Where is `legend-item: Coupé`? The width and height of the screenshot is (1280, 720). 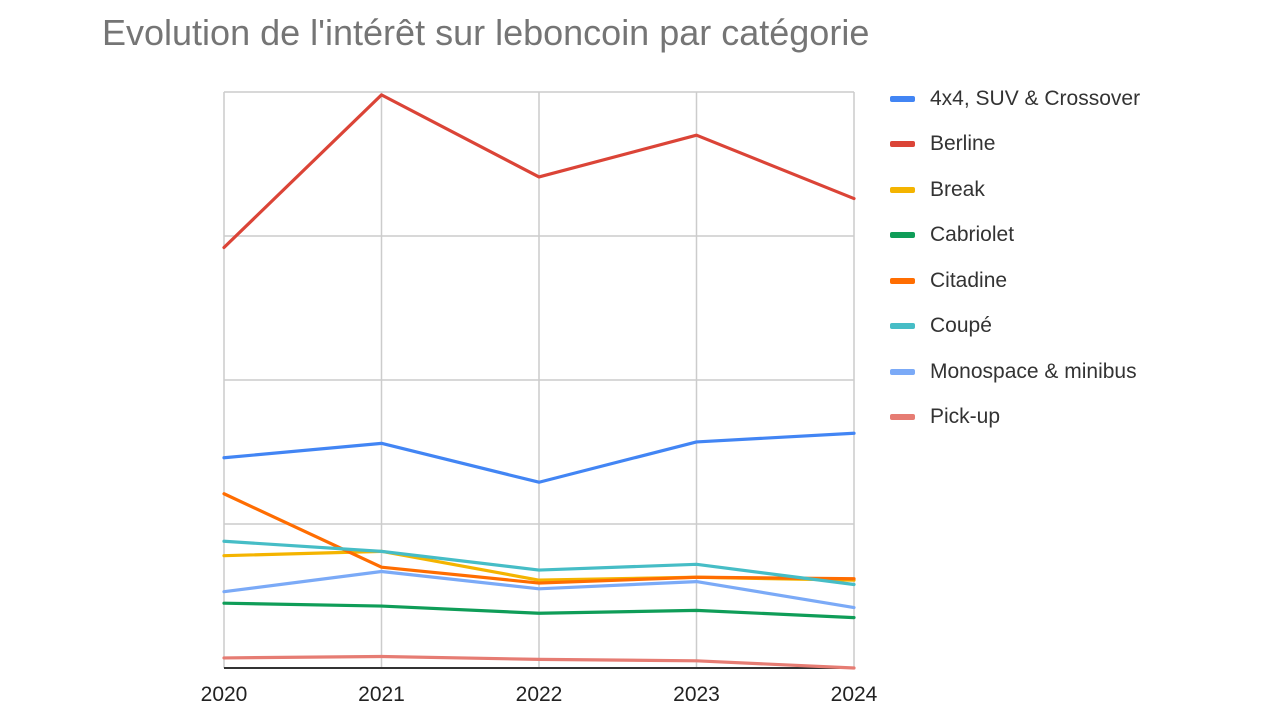
legend-item: Coupé is located at coordinates (1015, 327).